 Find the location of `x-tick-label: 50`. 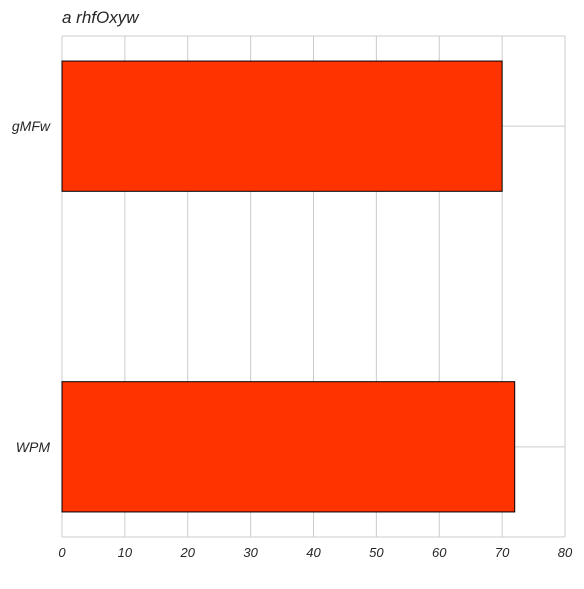

x-tick-label: 50 is located at coordinates (376, 552).